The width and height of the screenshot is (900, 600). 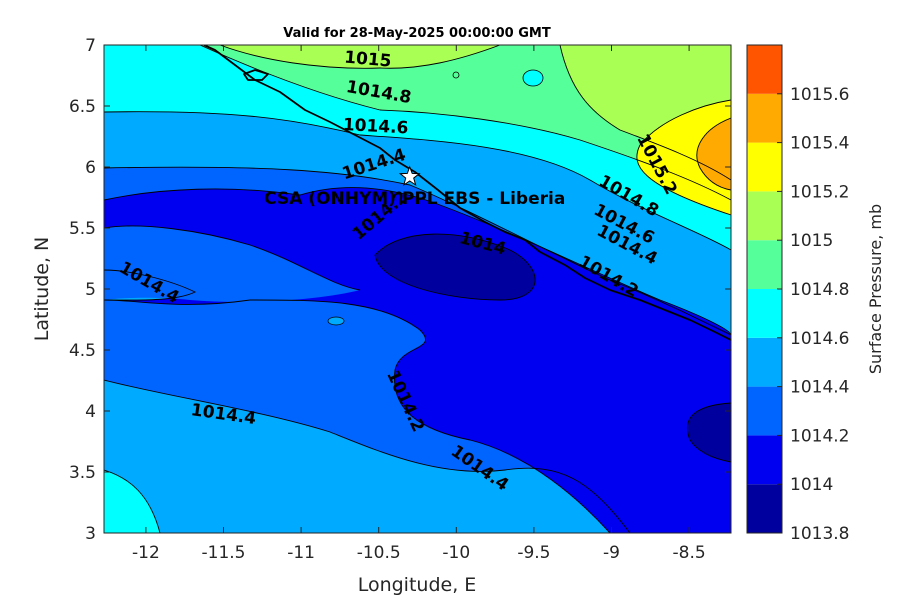 I want to click on band-1014-2-west, so click(x=232, y=263).